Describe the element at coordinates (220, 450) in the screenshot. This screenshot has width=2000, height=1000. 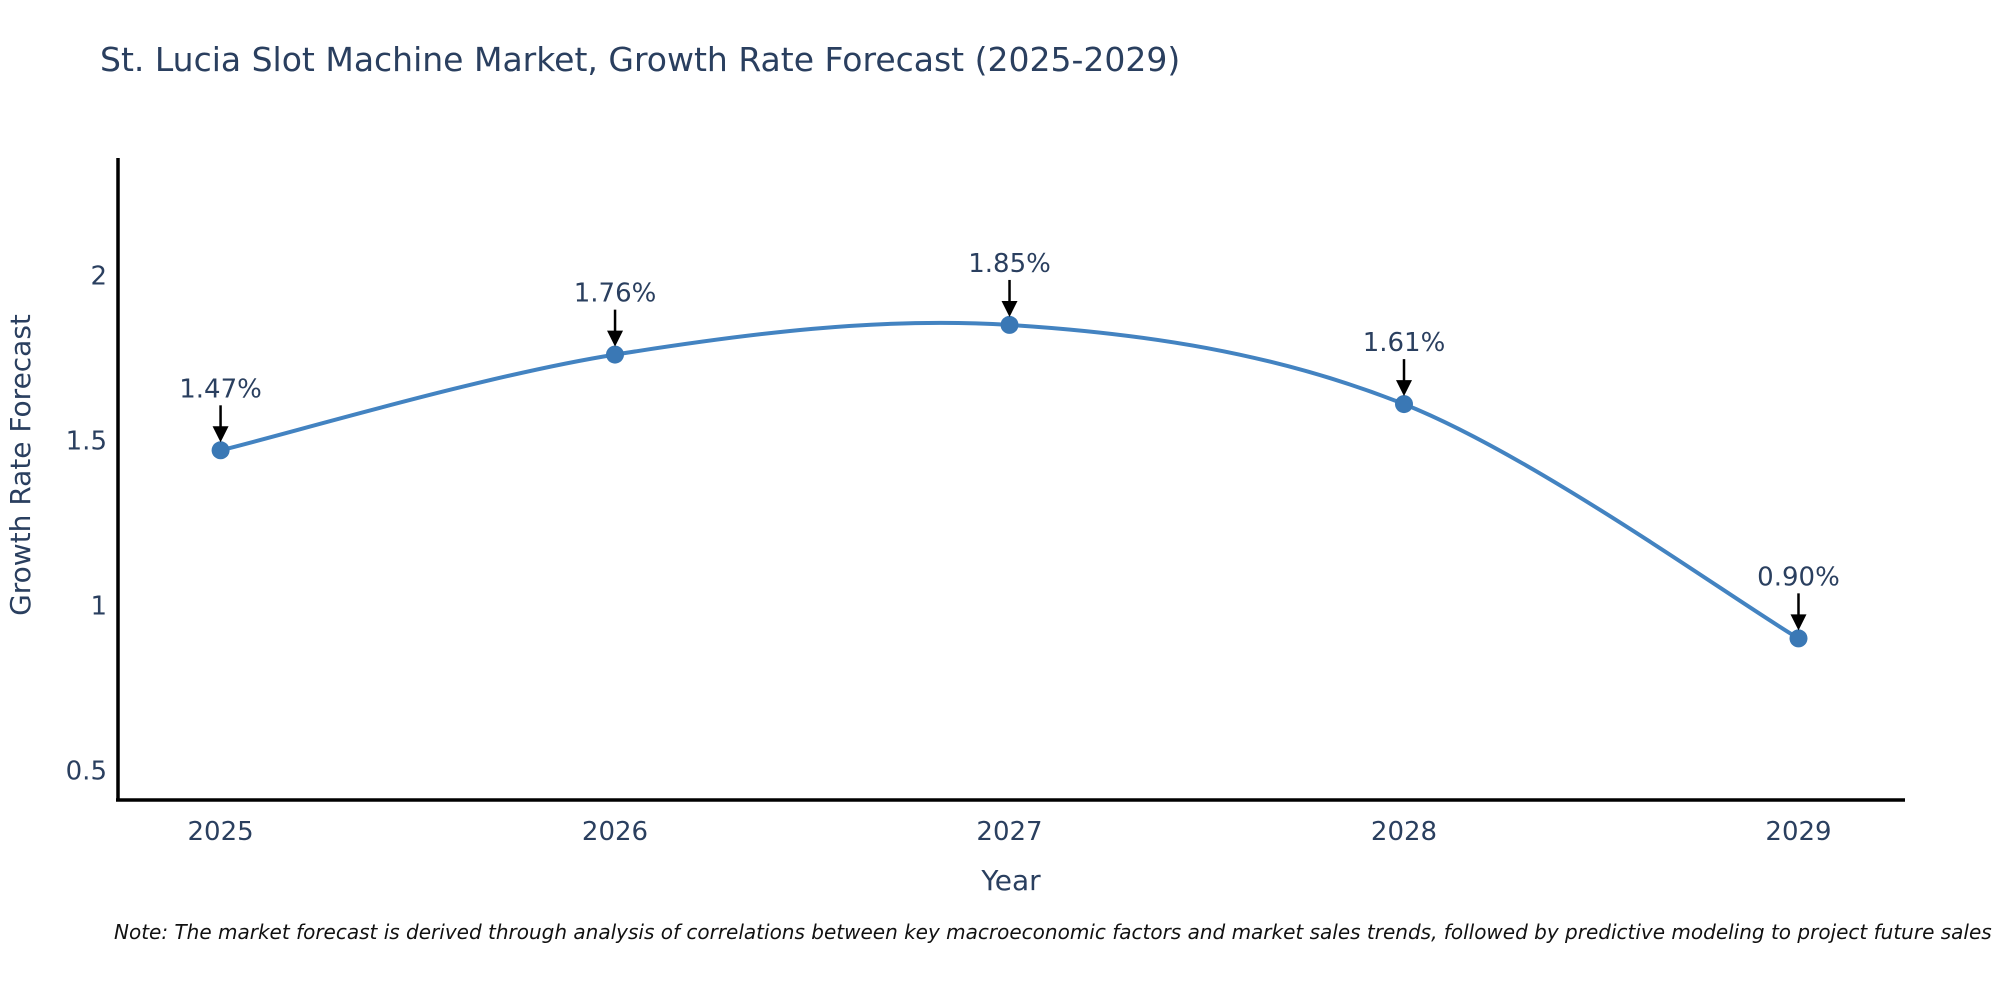
I see `data-point-2025` at that location.